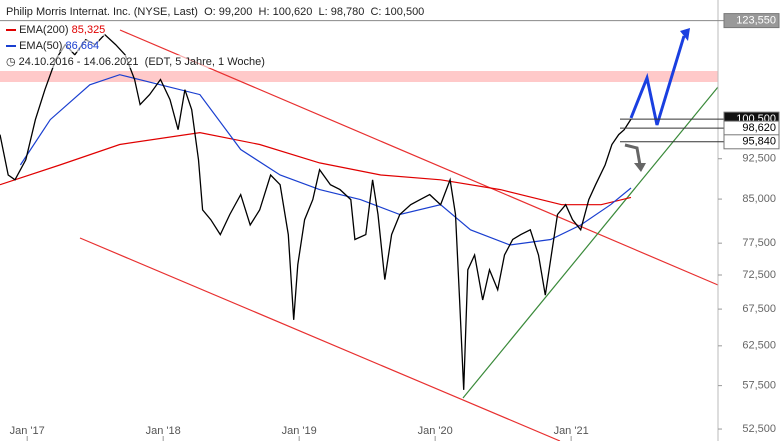  Describe the element at coordinates (27, 431) in the screenshot. I see `x-tick-label: Jan '17` at that location.